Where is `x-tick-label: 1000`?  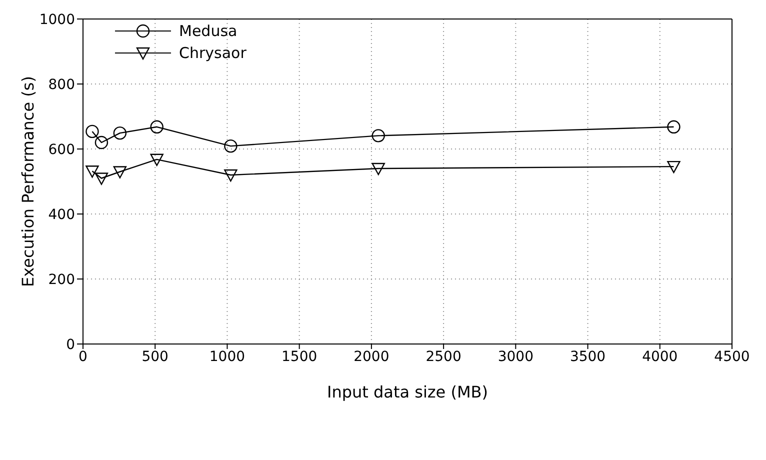
x-tick-label: 1000 is located at coordinates (227, 356).